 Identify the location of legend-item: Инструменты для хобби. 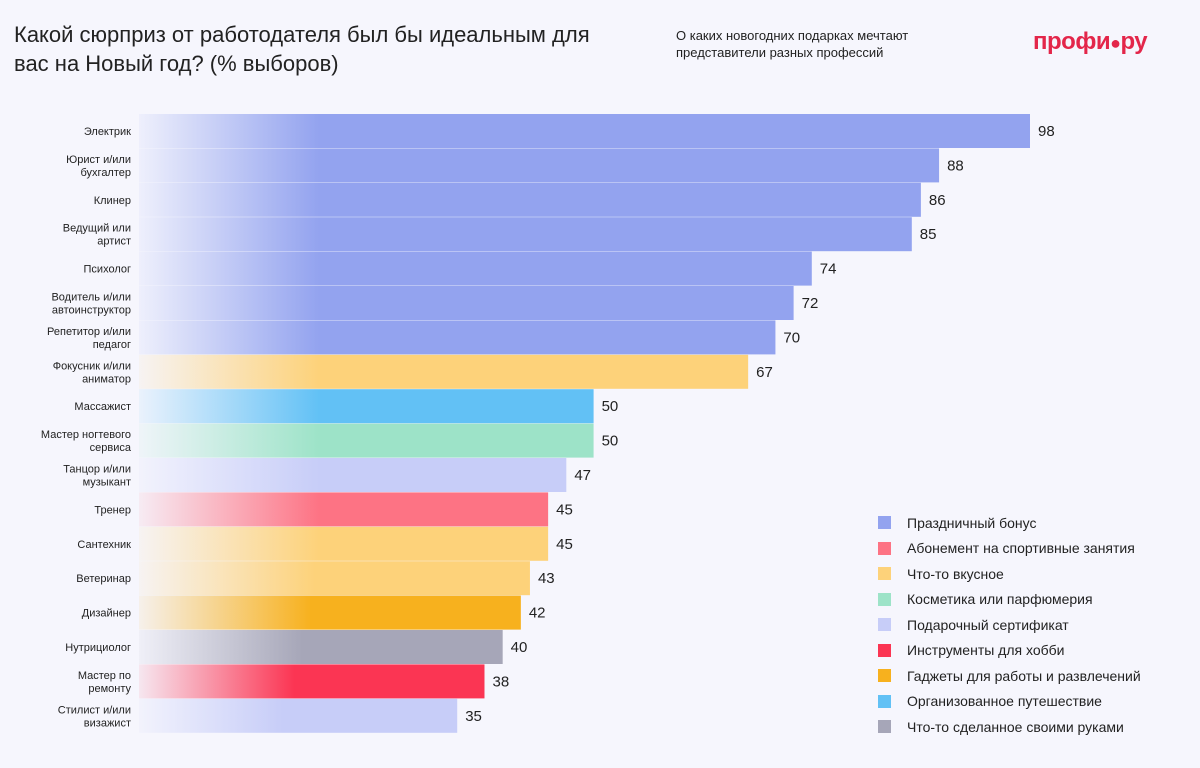
(1009, 651).